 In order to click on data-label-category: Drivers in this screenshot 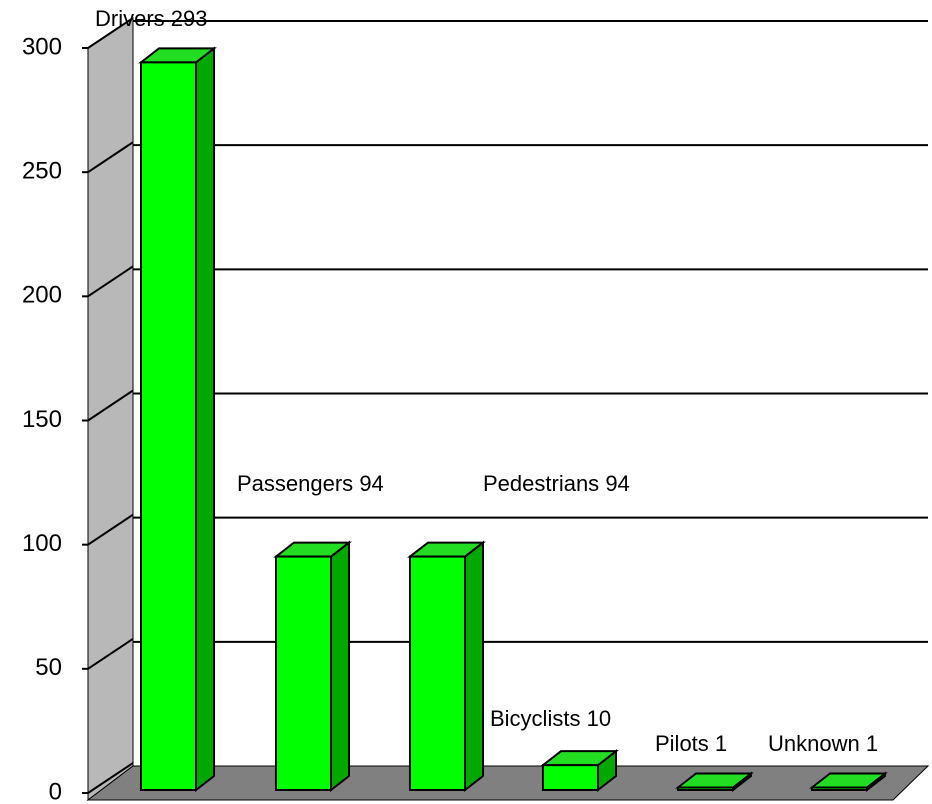, I will do `click(130, 18)`.